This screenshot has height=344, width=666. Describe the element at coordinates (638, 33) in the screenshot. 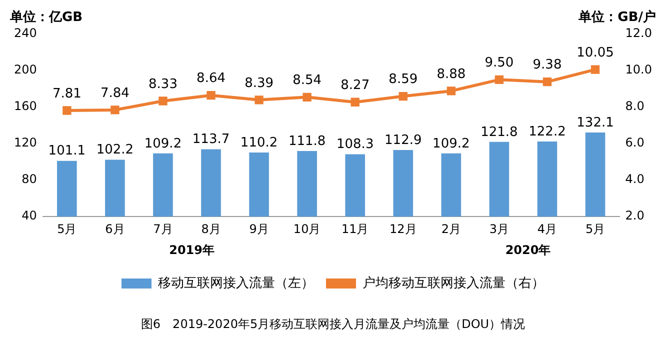

I see `y2-tick-label: 12.0` at that location.